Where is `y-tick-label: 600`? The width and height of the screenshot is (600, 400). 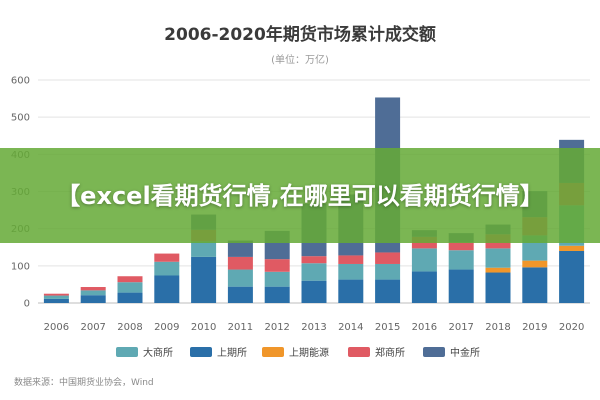
y-tick-label: 600 is located at coordinates (20, 81).